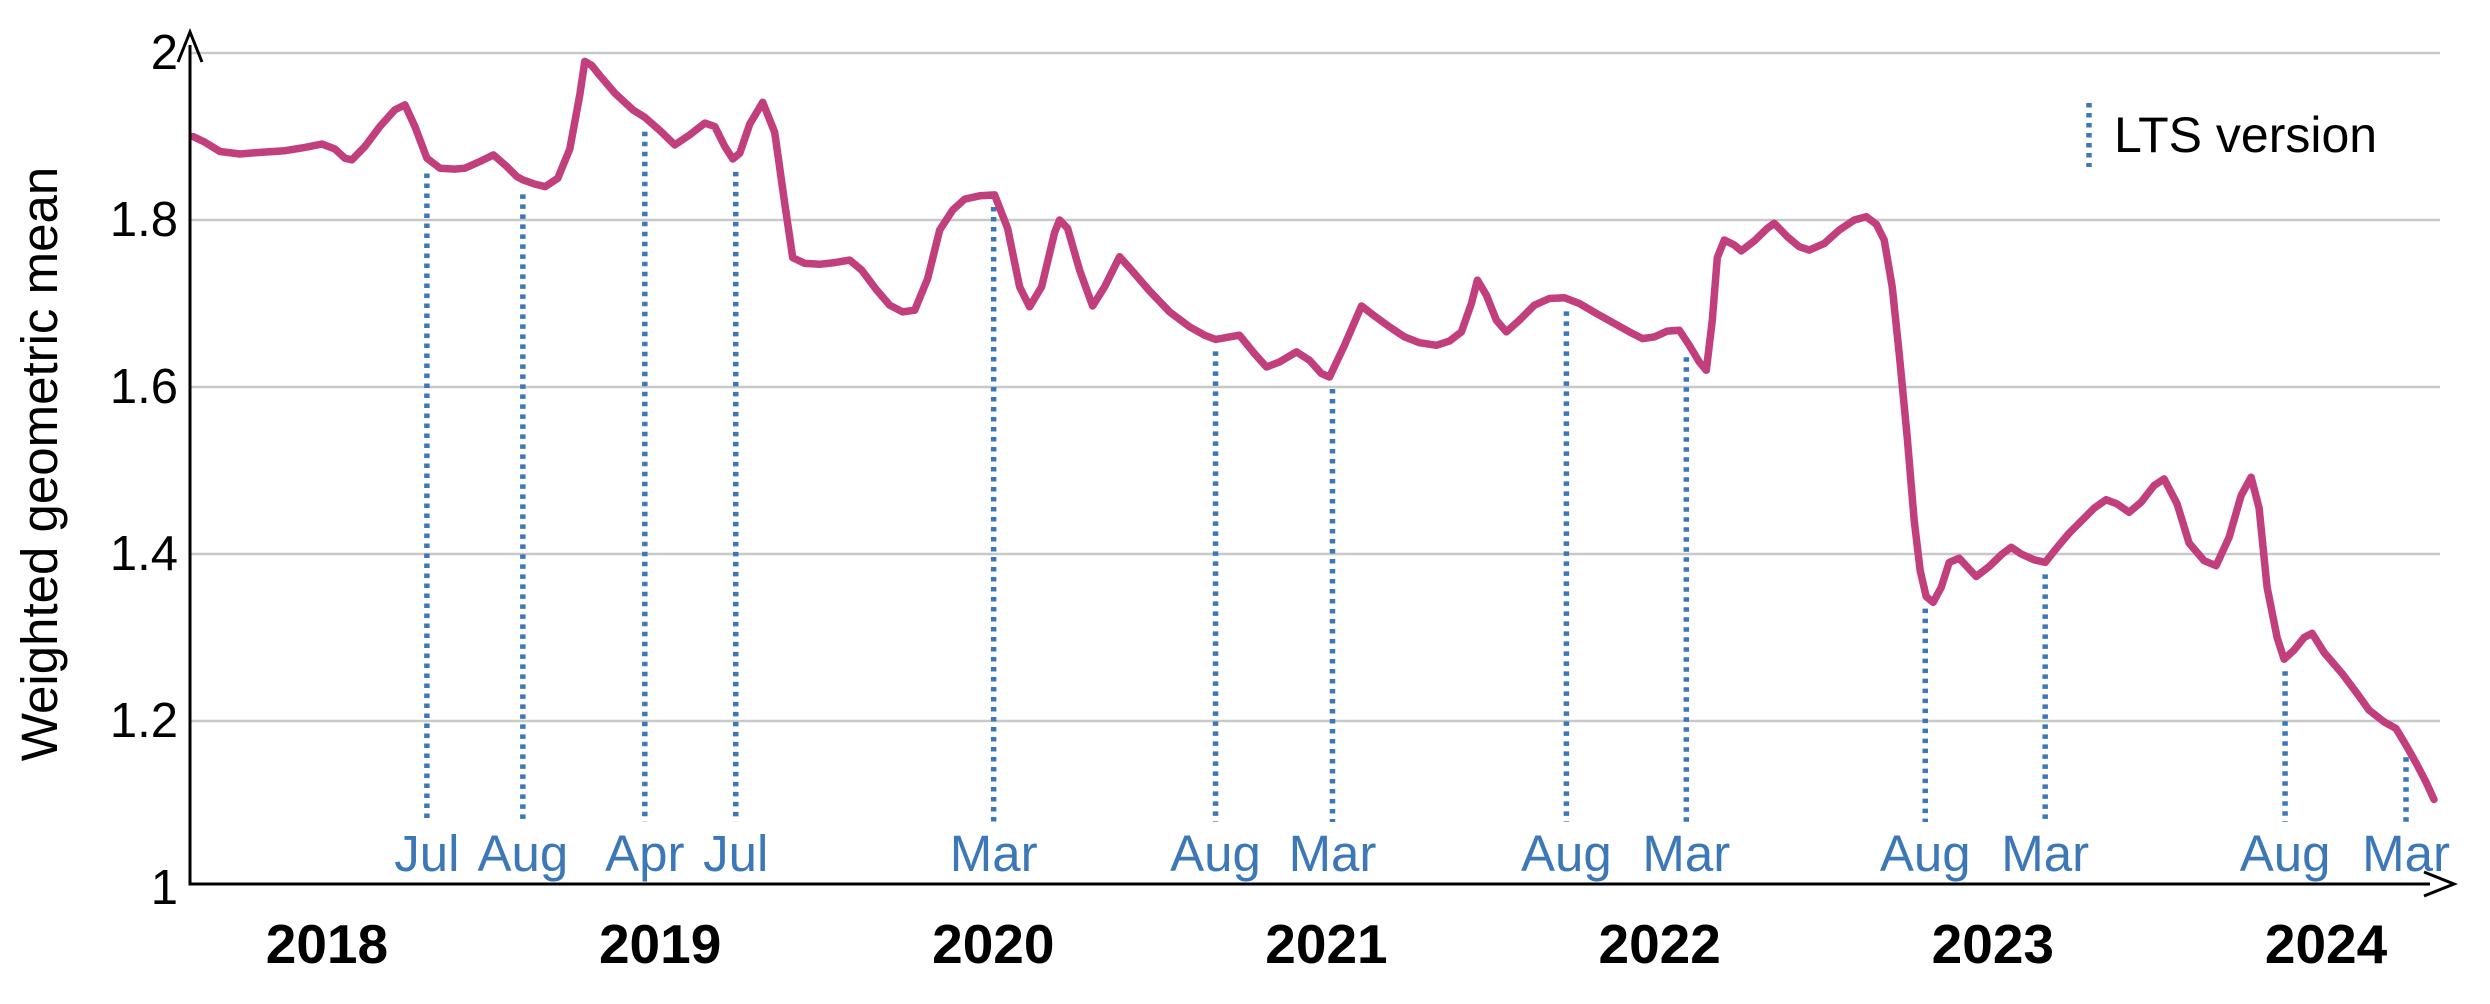 This screenshot has height=1004, width=2490. Describe the element at coordinates (993, 944) in the screenshot. I see `year-tick-label: 2020` at that location.